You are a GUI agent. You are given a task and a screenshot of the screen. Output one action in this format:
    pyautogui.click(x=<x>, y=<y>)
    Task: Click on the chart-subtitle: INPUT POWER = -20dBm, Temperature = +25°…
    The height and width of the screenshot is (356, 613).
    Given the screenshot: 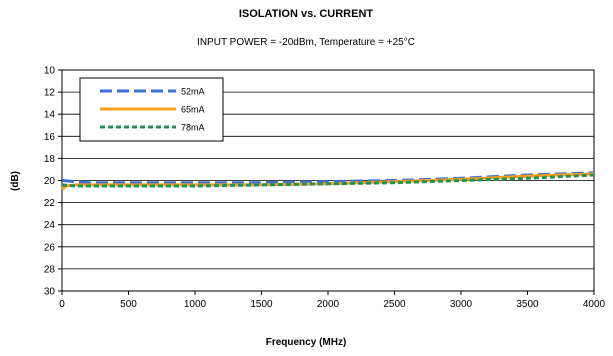 What is the action you would take?
    pyautogui.click(x=306, y=42)
    